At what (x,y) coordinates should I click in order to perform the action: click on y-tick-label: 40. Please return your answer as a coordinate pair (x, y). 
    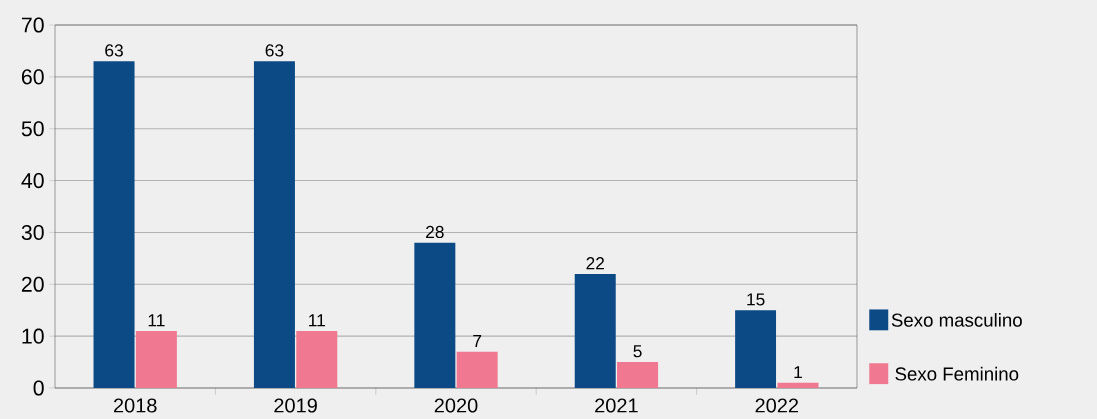
    Looking at the image, I should click on (32, 181).